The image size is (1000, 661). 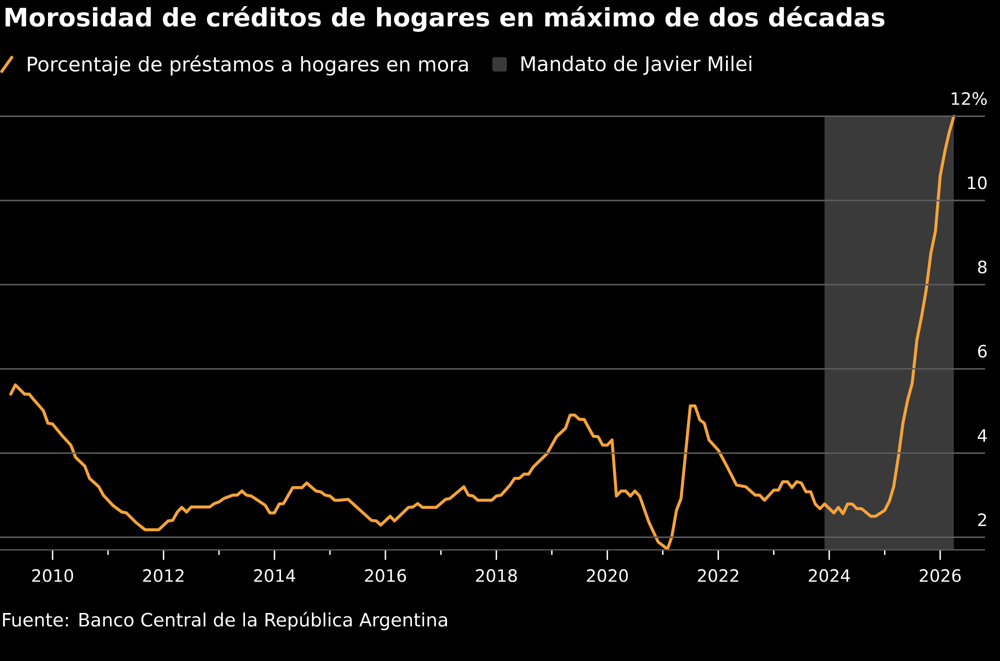 I want to click on legend-label: Porcentaje de préstamos a hogares en mora, so click(x=248, y=65).